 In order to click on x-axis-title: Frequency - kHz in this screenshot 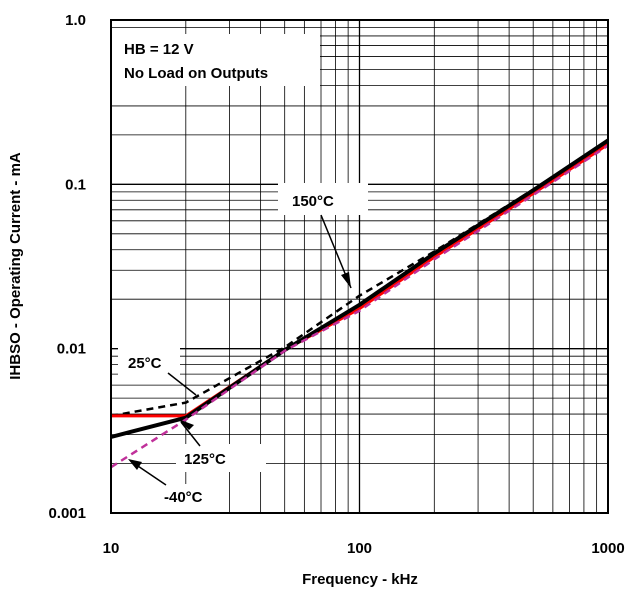, I will do `click(360, 579)`.